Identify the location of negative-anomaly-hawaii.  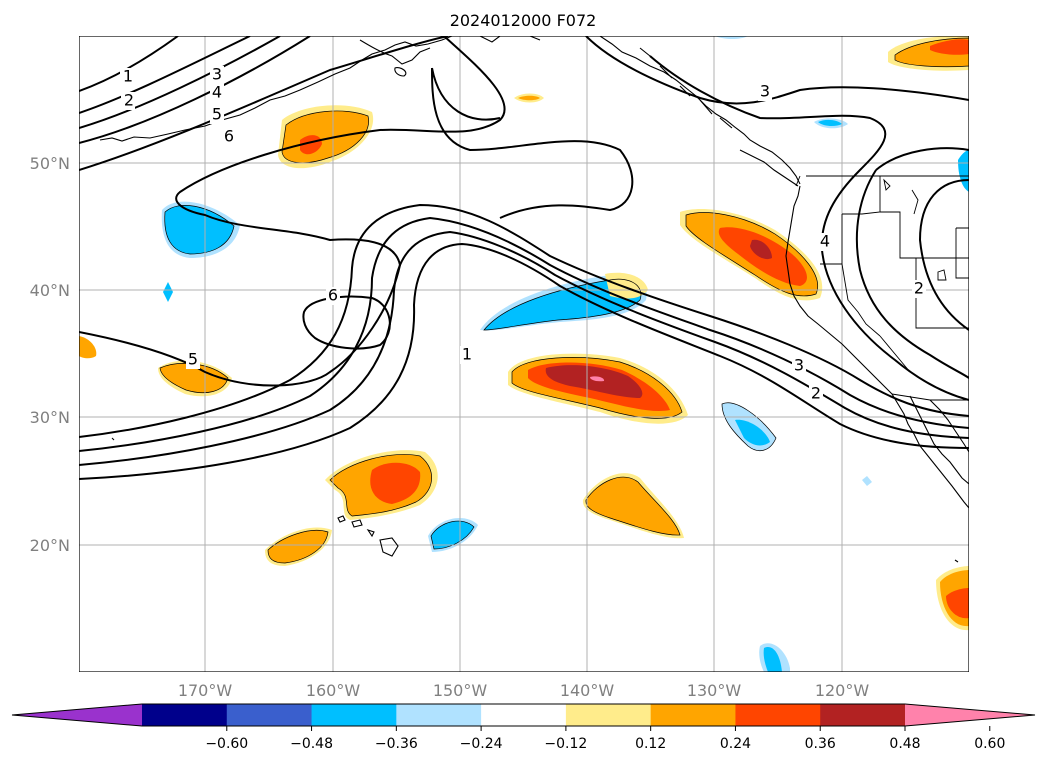
(453, 535).